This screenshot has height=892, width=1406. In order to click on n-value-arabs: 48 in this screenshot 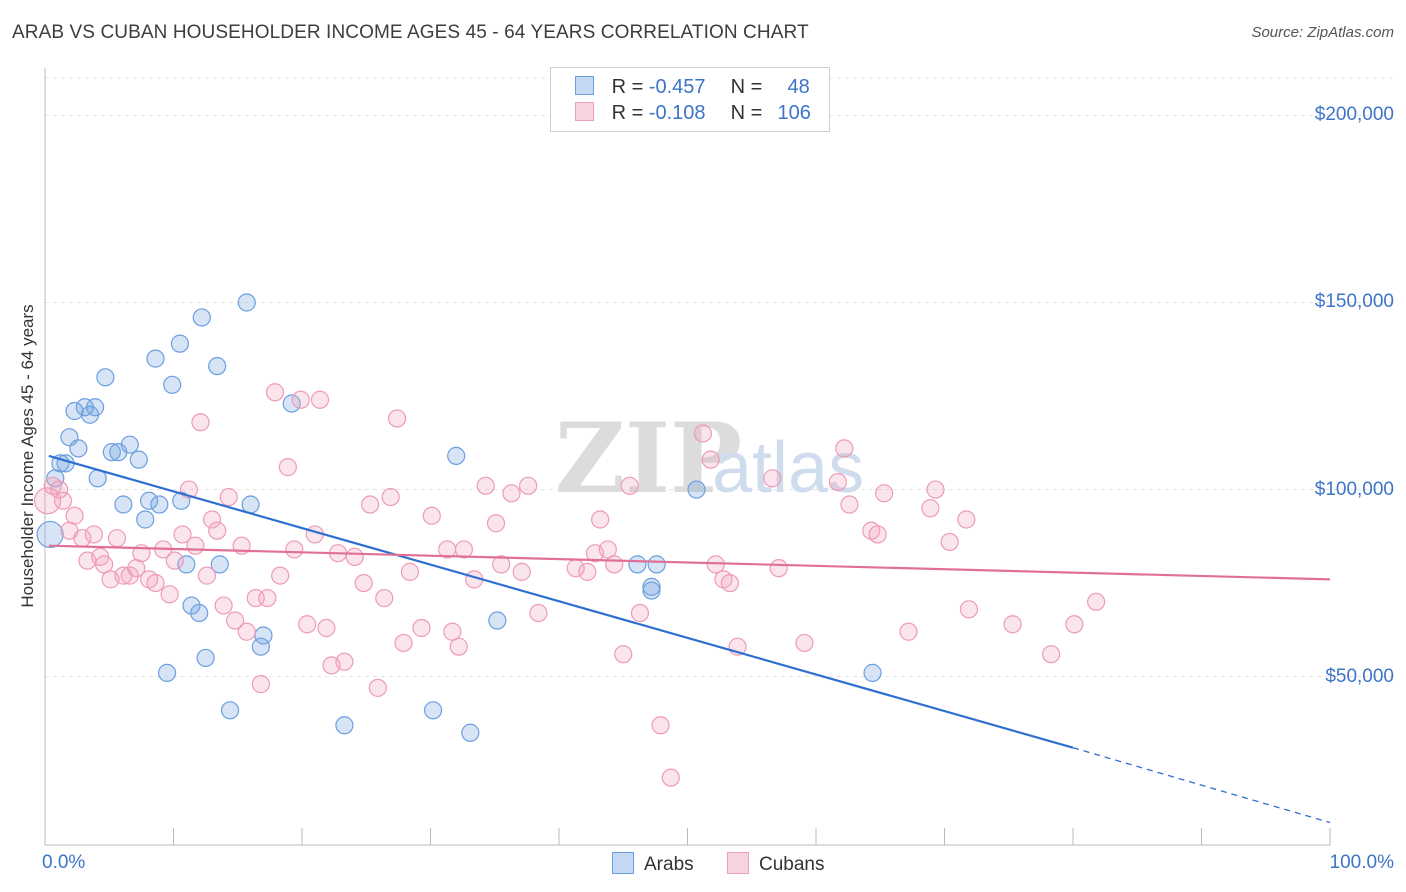, I will do `click(798, 87)`.